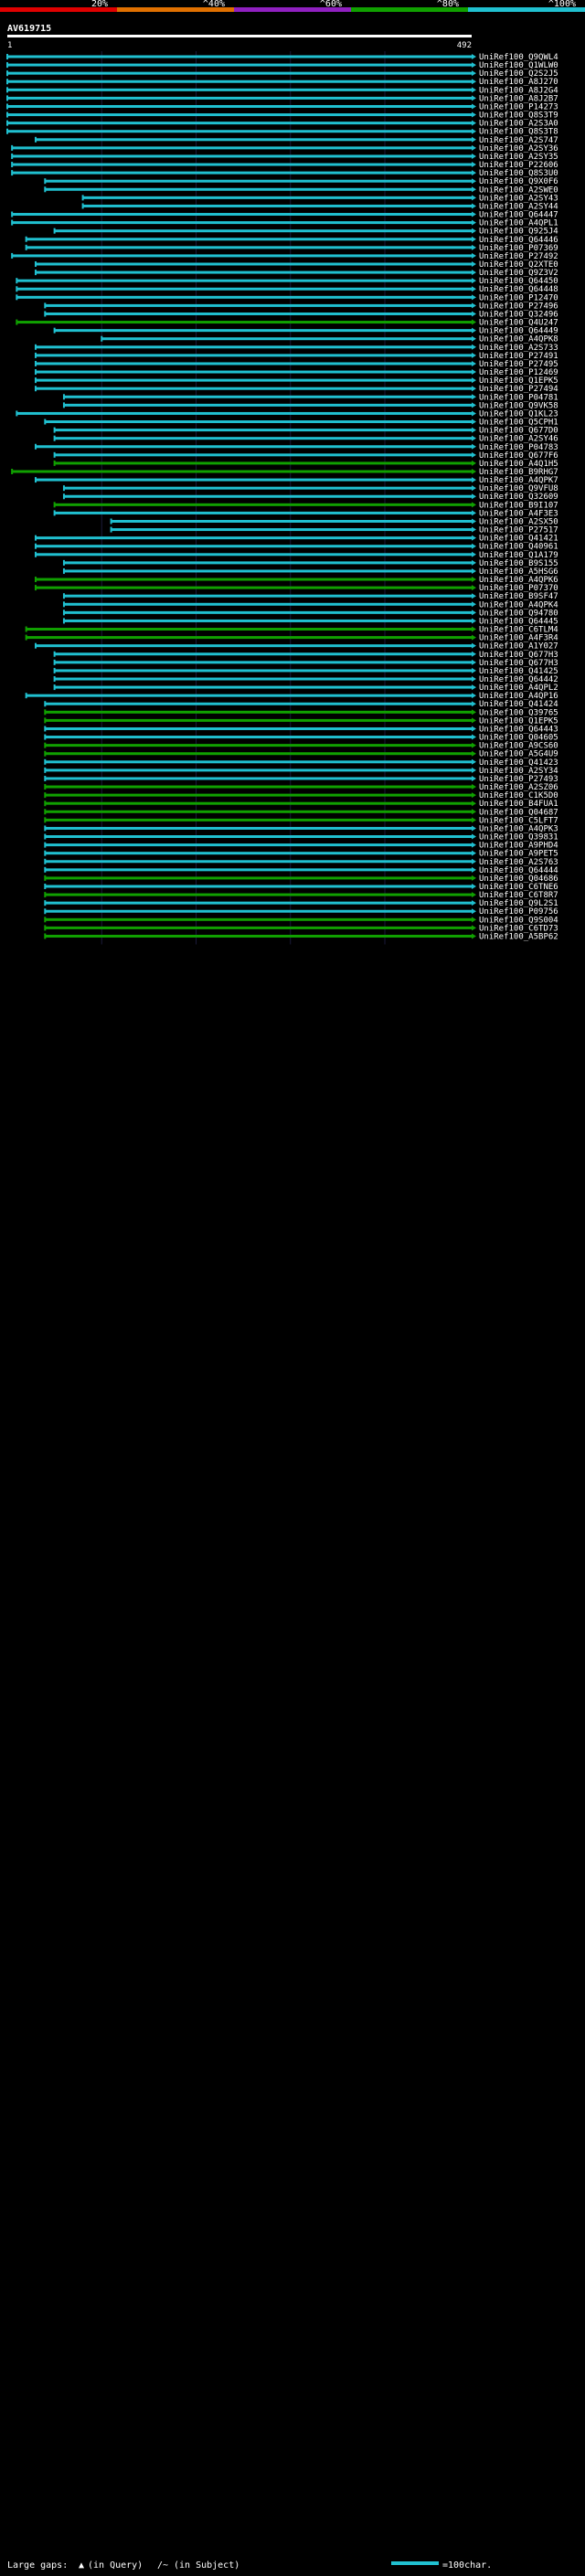  I want to click on hit-label: UniRef100_Q1A179, so click(518, 555).